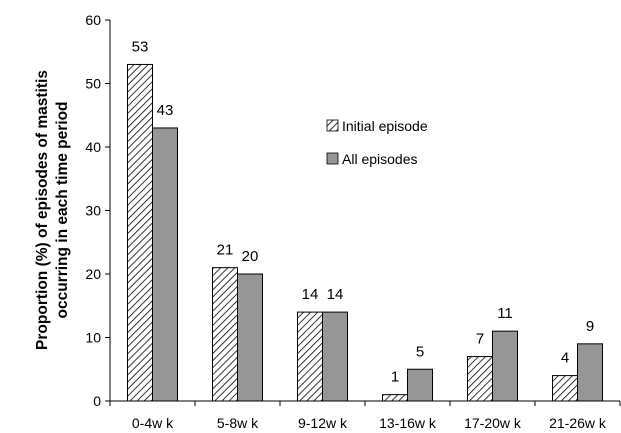 The image size is (621, 433). What do you see at coordinates (310, 294) in the screenshot?
I see `data-label-initial-episode: 14` at bounding box center [310, 294].